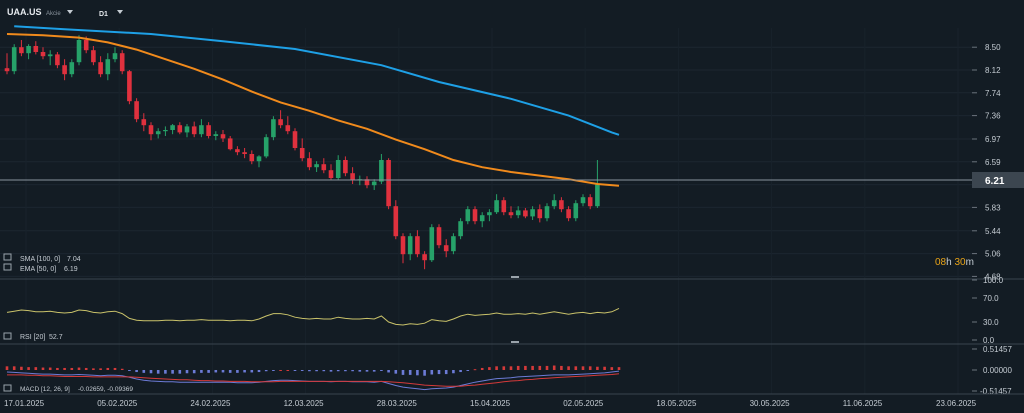 This screenshot has width=1024, height=413. What do you see at coordinates (991, 322) in the screenshot?
I see `rsi-tick-label: 30.0` at bounding box center [991, 322].